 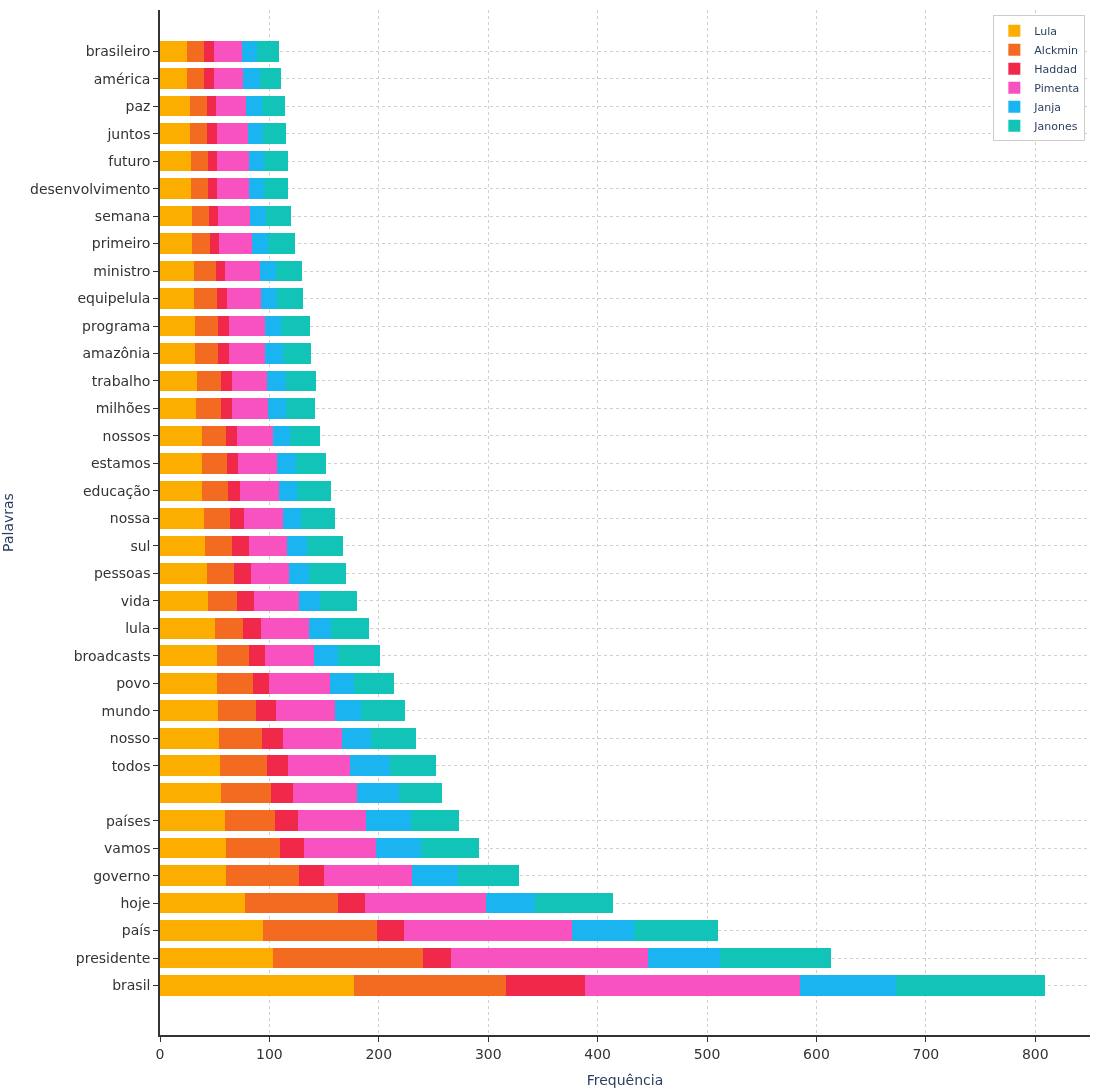 What do you see at coordinates (113, 957) in the screenshot?
I see `y-tick-label: presidente` at bounding box center [113, 957].